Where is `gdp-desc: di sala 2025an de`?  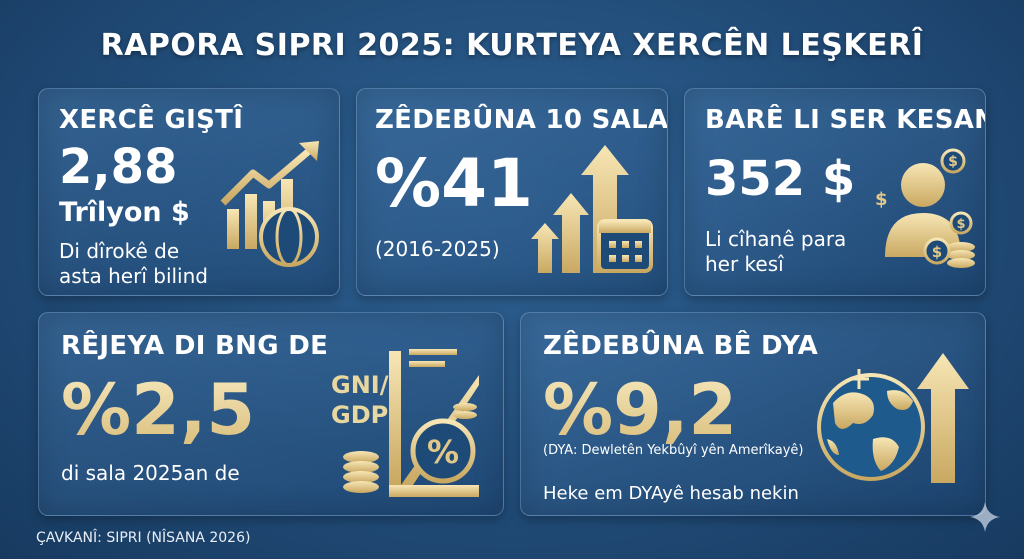 gdp-desc: di sala 2025an de is located at coordinates (150, 473).